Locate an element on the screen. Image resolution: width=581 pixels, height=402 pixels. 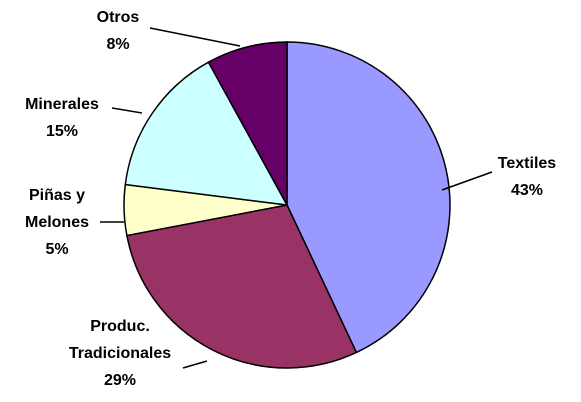
slice-label: Otros 8% is located at coordinates (118, 31).